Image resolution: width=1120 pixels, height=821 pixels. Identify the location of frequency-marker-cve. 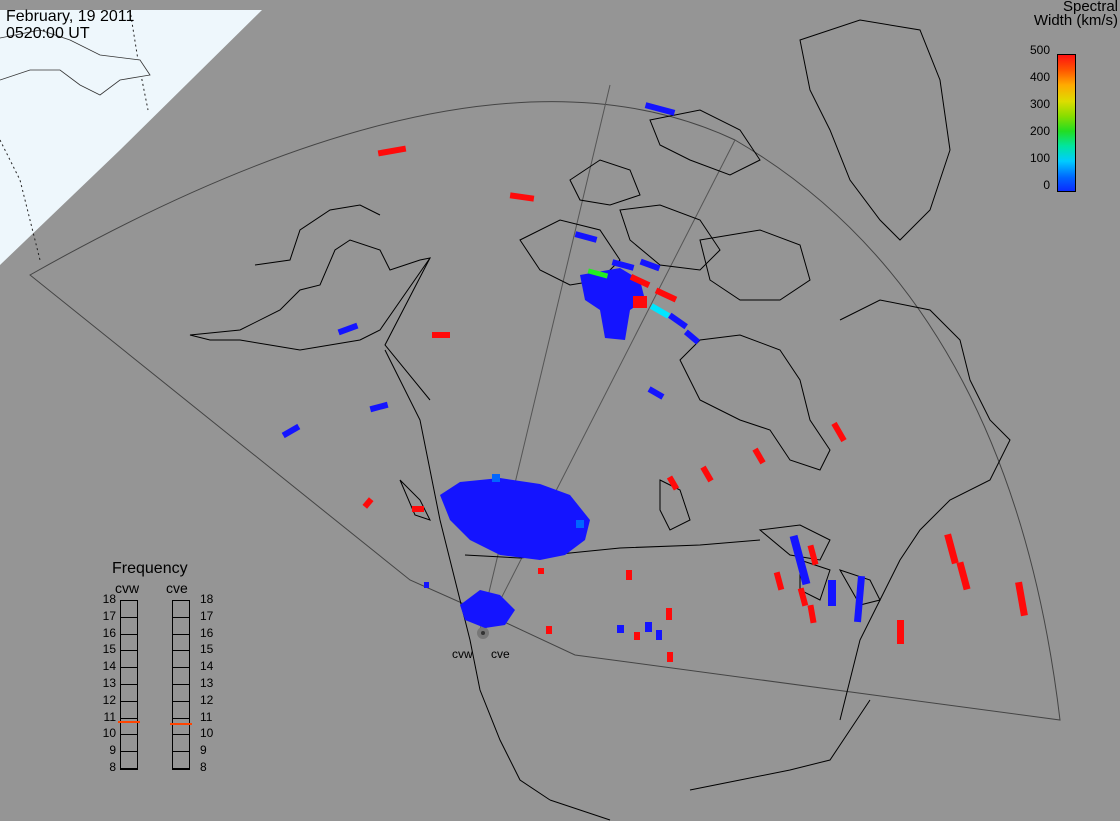
(181, 723).